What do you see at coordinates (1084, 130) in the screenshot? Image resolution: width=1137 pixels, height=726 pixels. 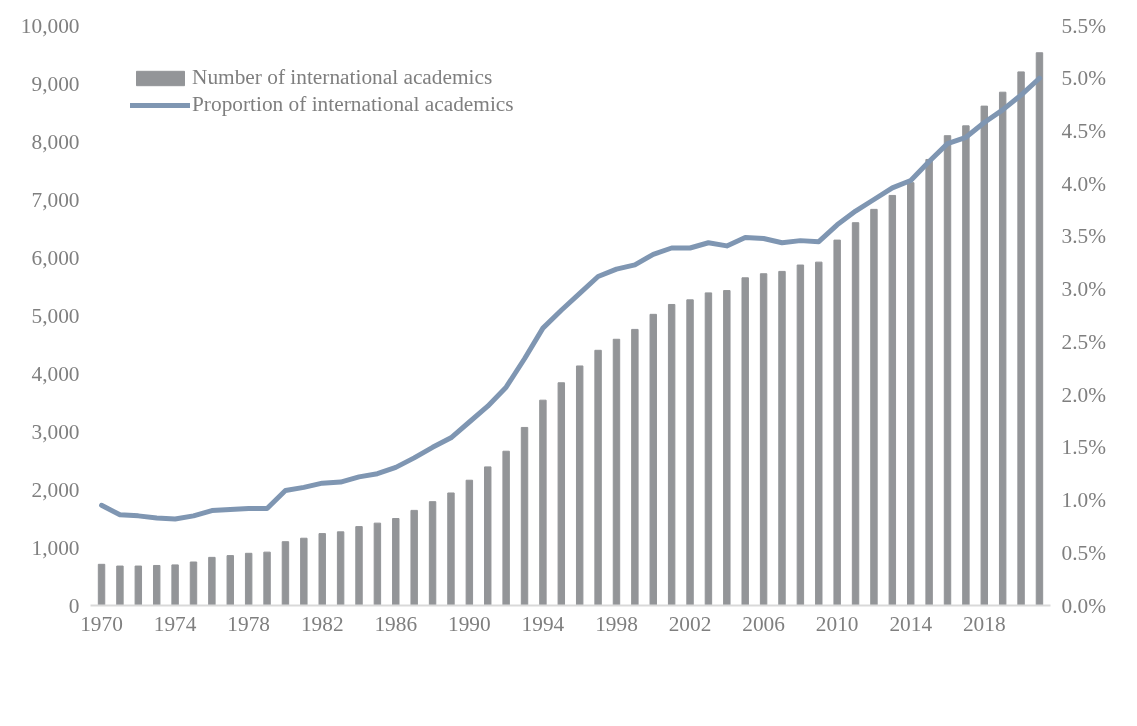 I see `y2-tick-label: 4.5%` at bounding box center [1084, 130].